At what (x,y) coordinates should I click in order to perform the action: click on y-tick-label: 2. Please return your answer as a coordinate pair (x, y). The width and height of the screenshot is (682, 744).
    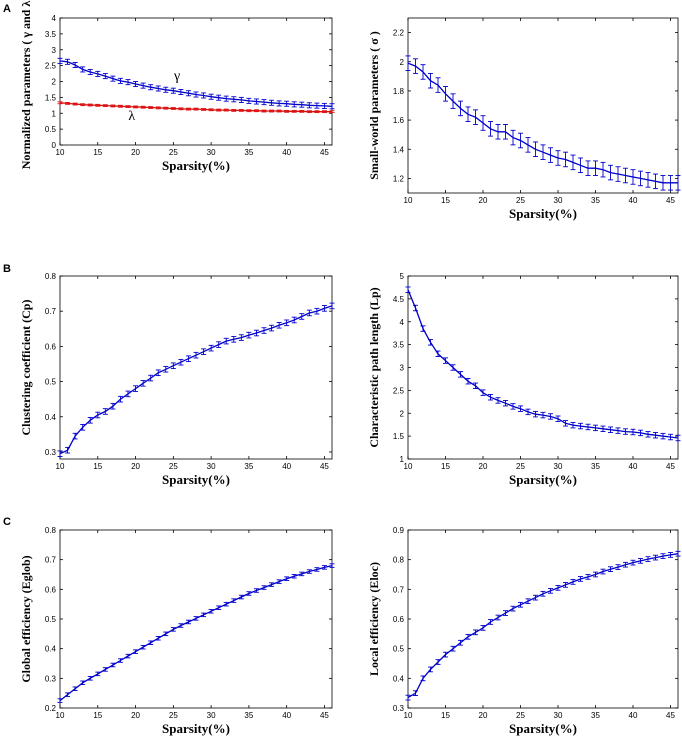
    Looking at the image, I should click on (402, 62).